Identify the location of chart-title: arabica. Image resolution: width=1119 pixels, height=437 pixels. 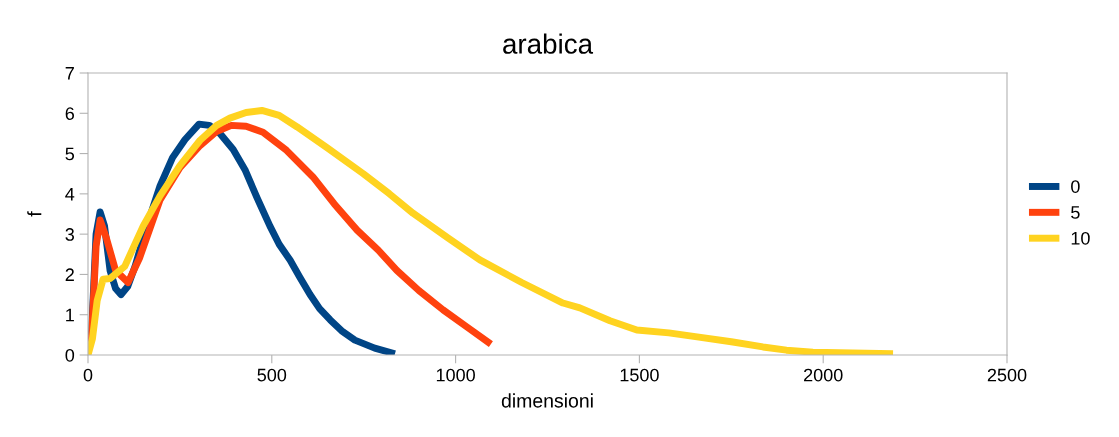
(548, 43).